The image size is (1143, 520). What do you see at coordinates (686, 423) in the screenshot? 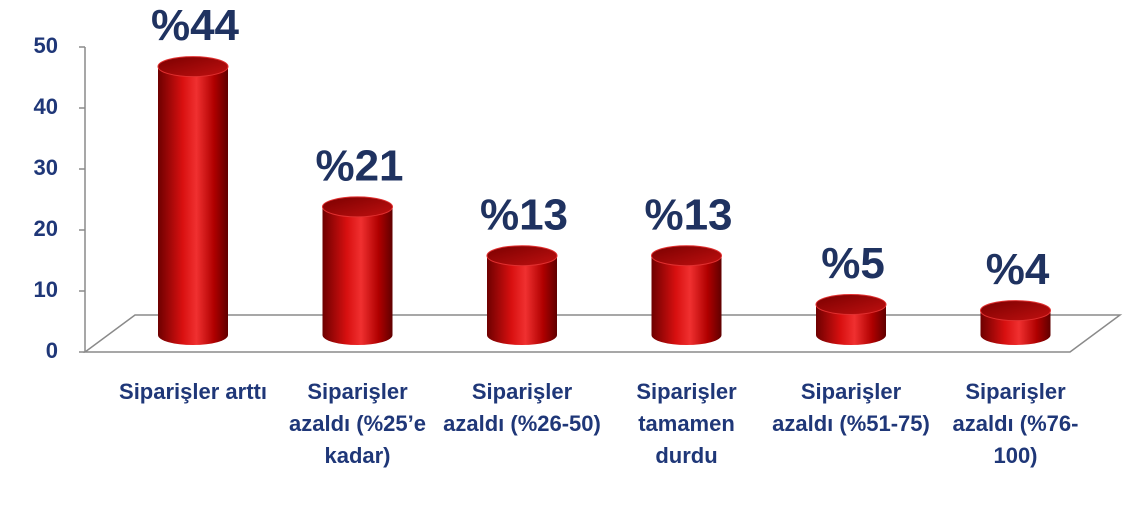
I see `x-tick-label: Siparişler tamamen durdu` at bounding box center [686, 423].